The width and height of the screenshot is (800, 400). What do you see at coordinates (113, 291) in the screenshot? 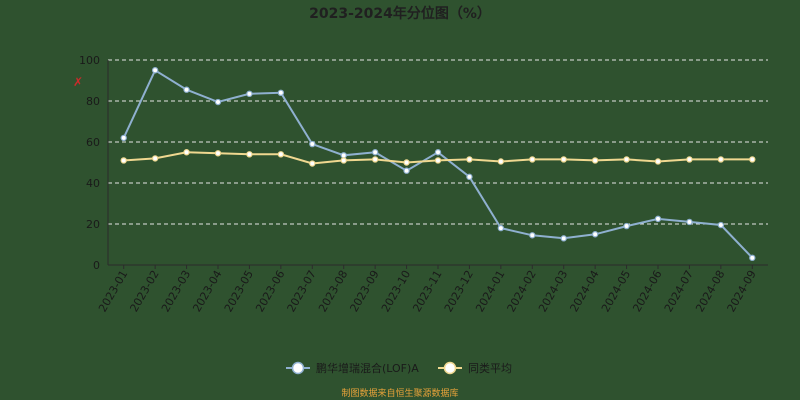
I see `x-tick-label: 2023-01` at bounding box center [113, 291].